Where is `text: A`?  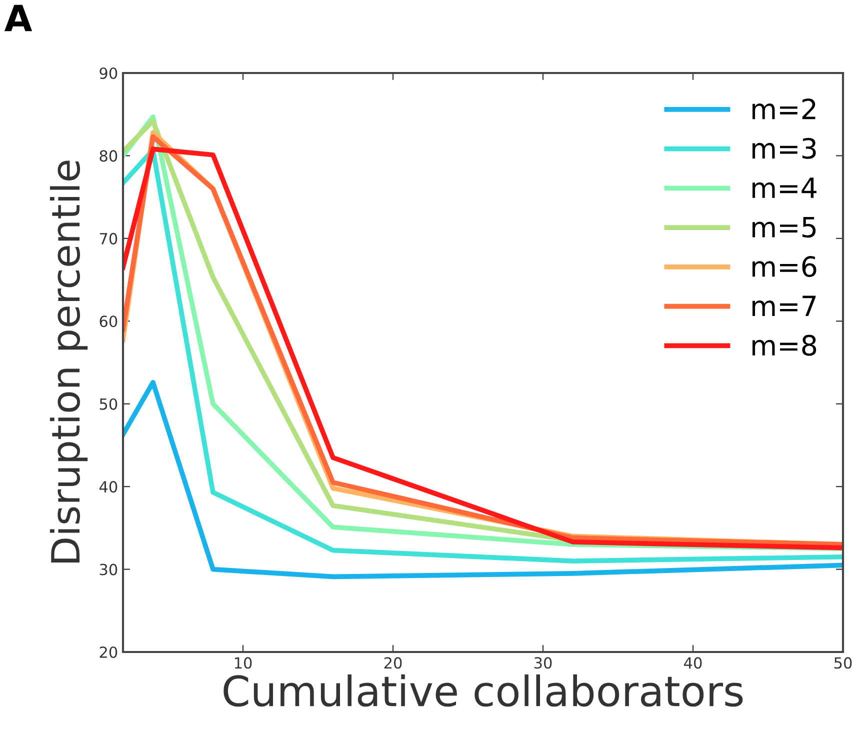 text: A is located at coordinates (18, 18).